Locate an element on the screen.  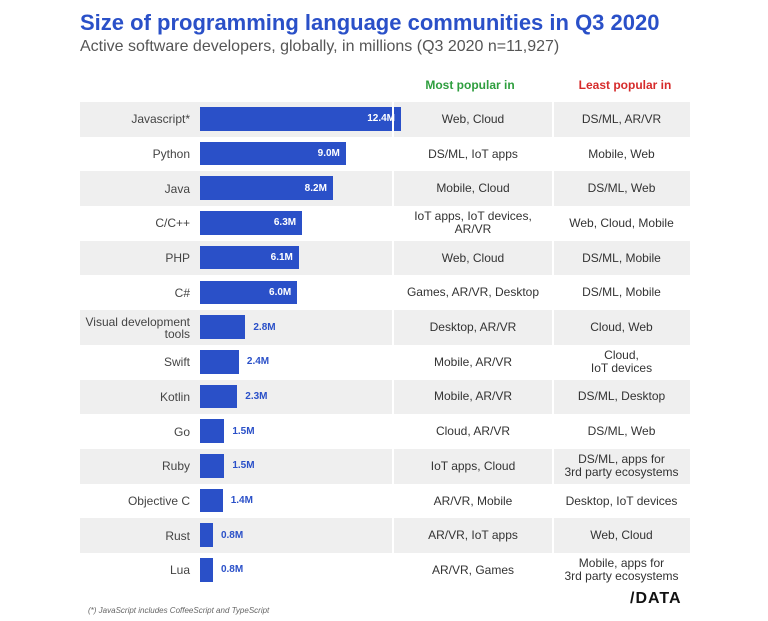
category-label: Python is located at coordinates (171, 154).